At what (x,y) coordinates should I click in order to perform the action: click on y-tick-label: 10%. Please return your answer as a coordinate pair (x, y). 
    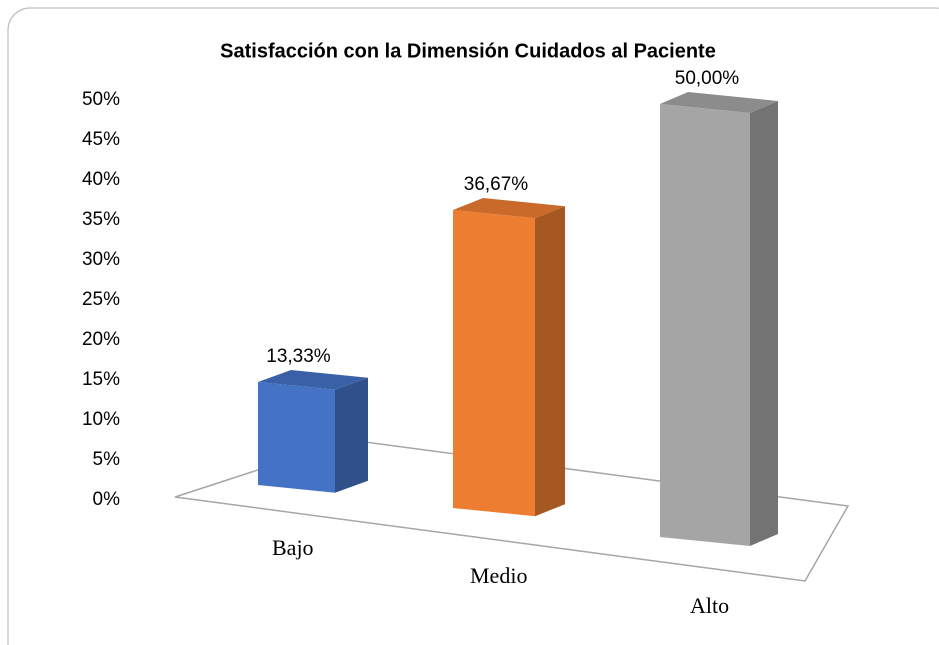
    Looking at the image, I should click on (101, 419).